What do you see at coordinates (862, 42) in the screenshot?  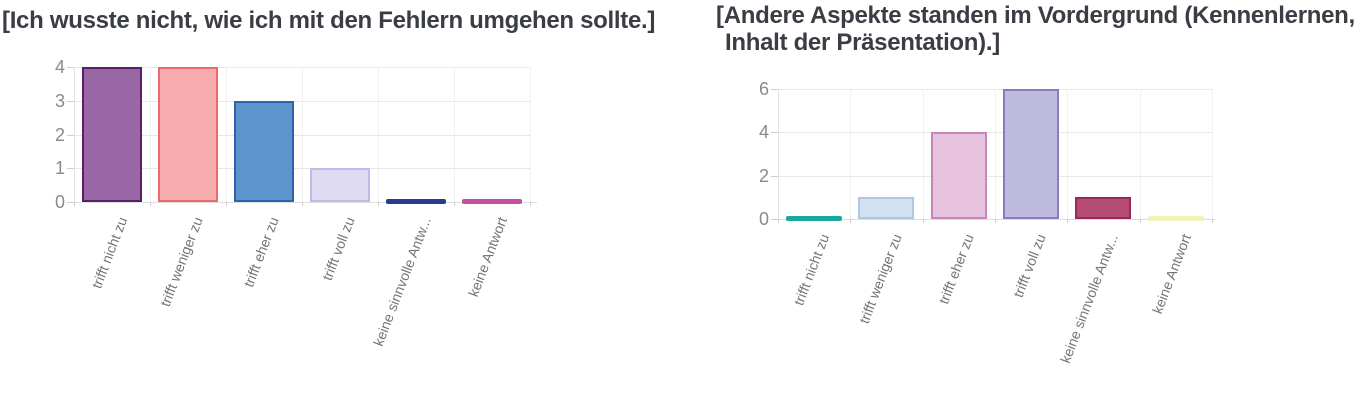 I see `chart-right-title-line2: Inhalt der Präsentation).]` at bounding box center [862, 42].